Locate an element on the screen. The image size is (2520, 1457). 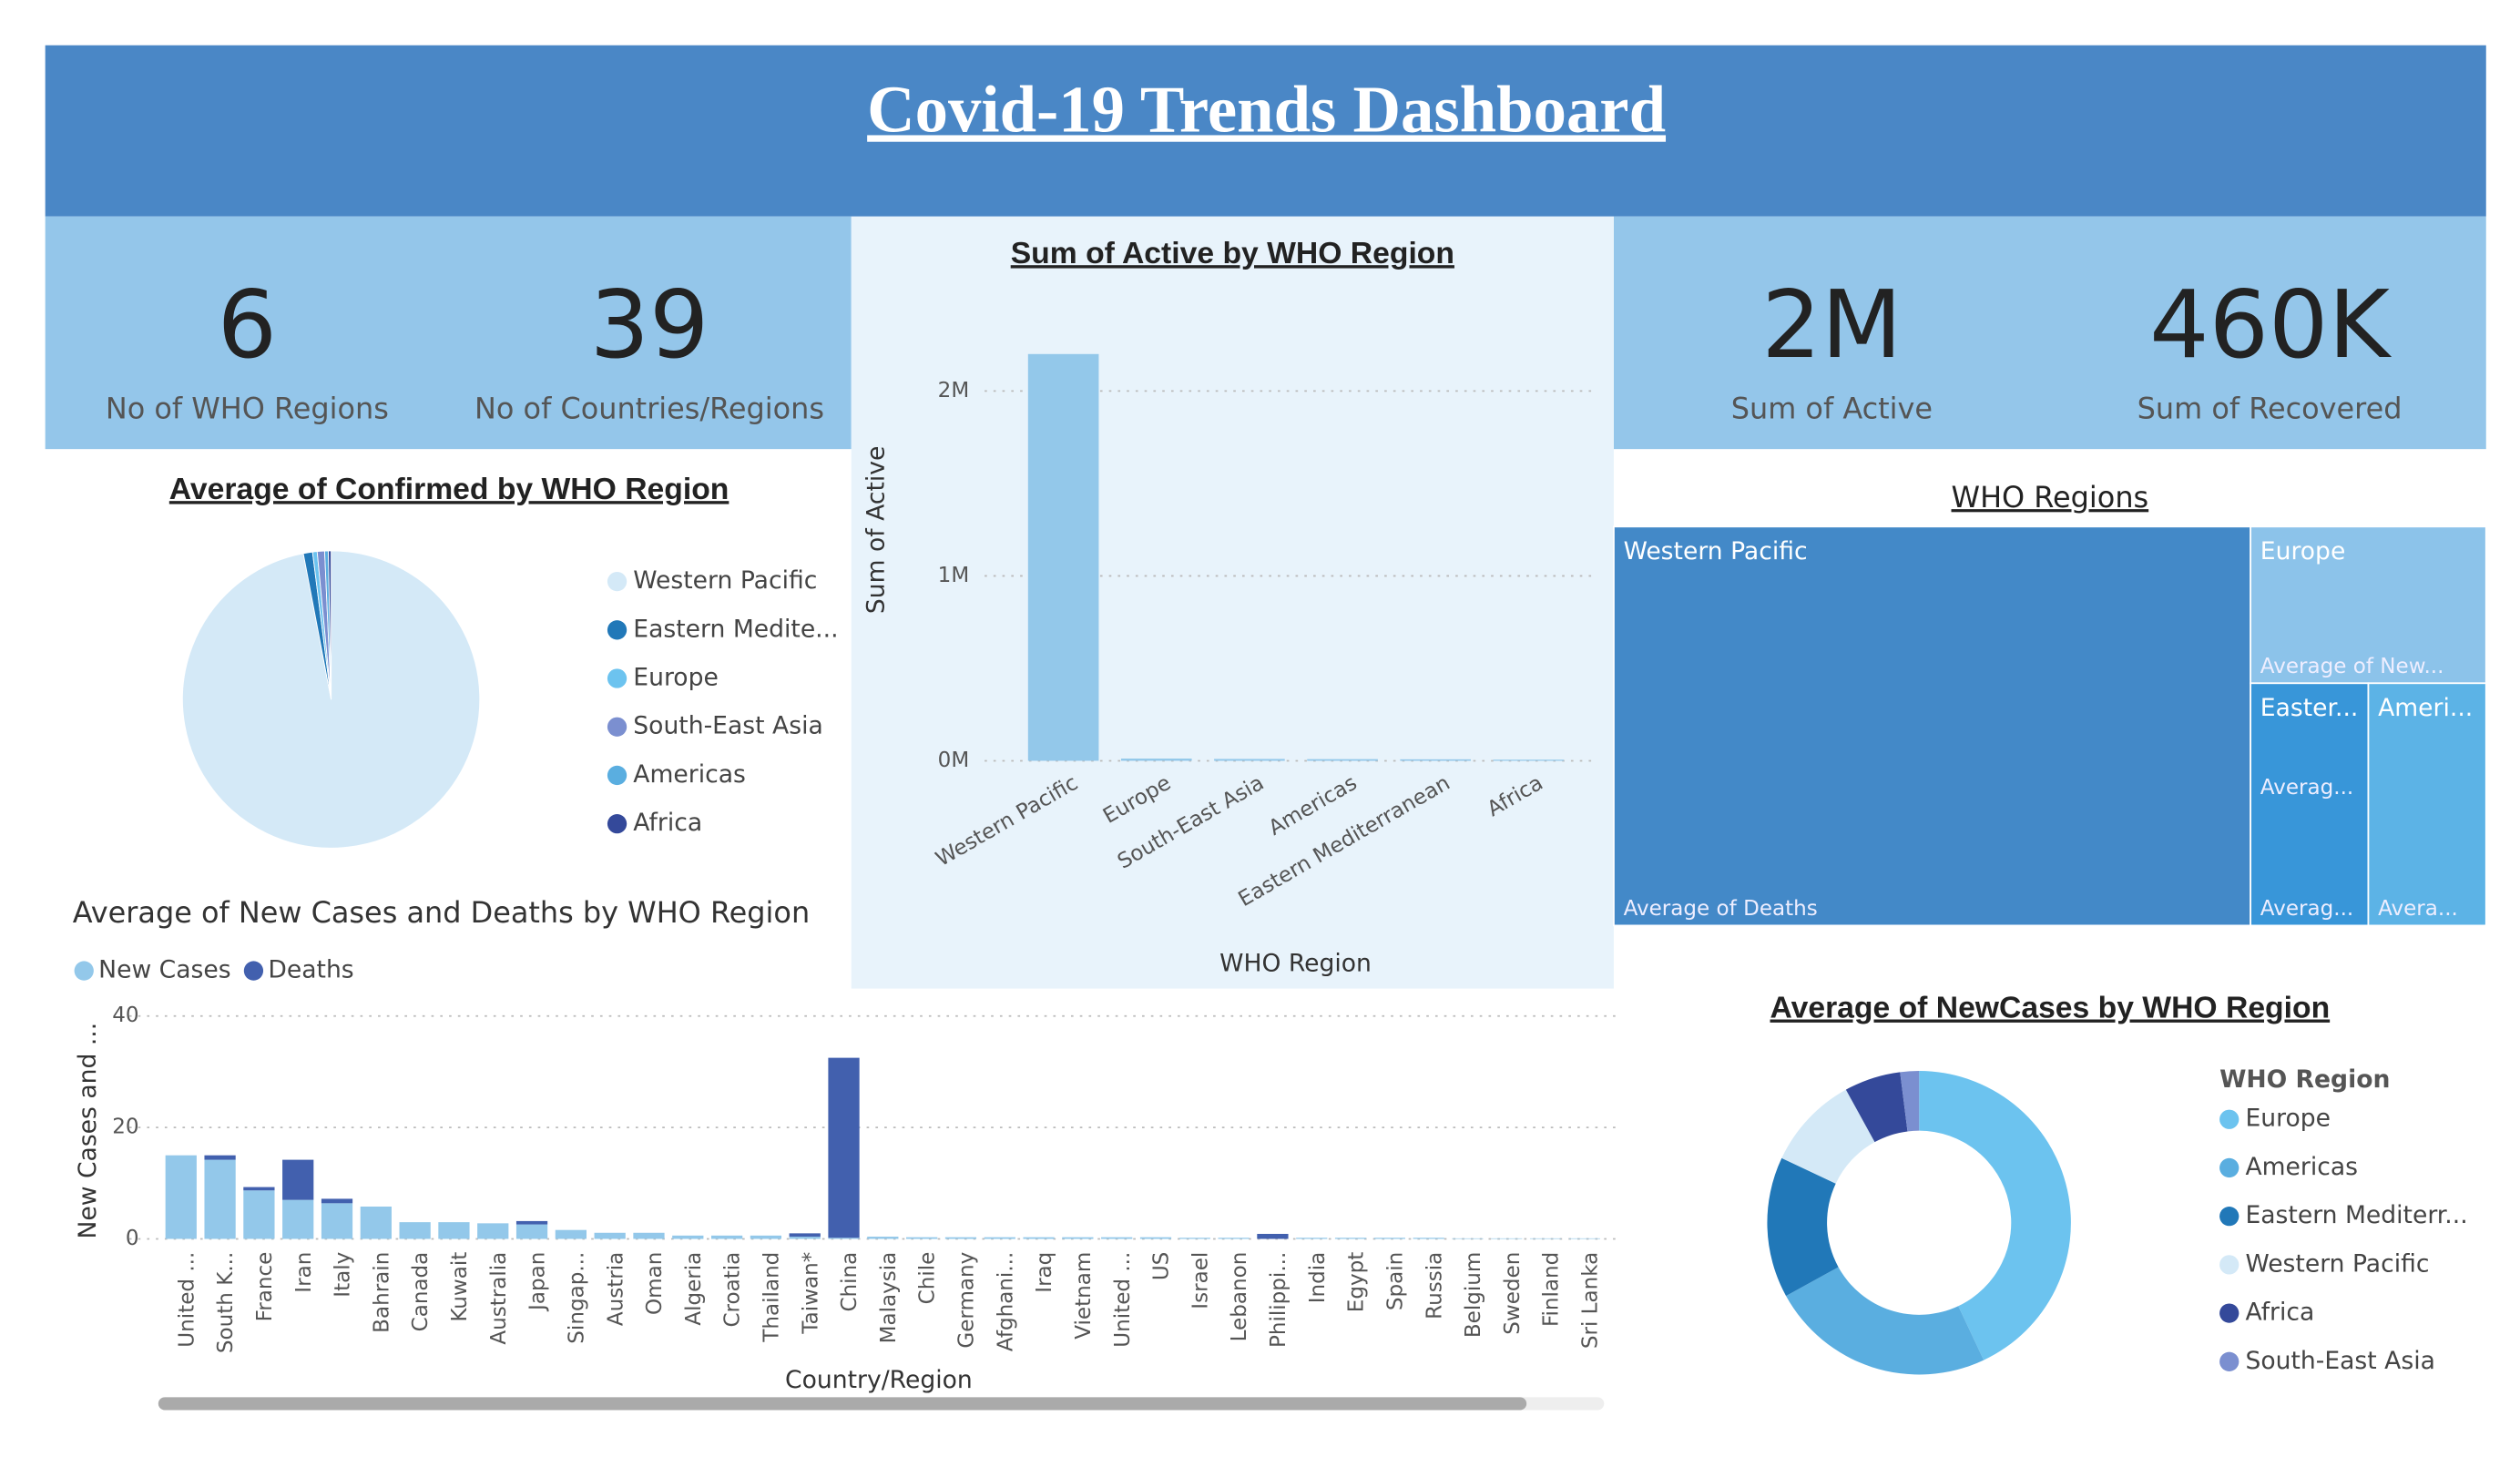
scrollbar-thumb is located at coordinates (843, 1404).